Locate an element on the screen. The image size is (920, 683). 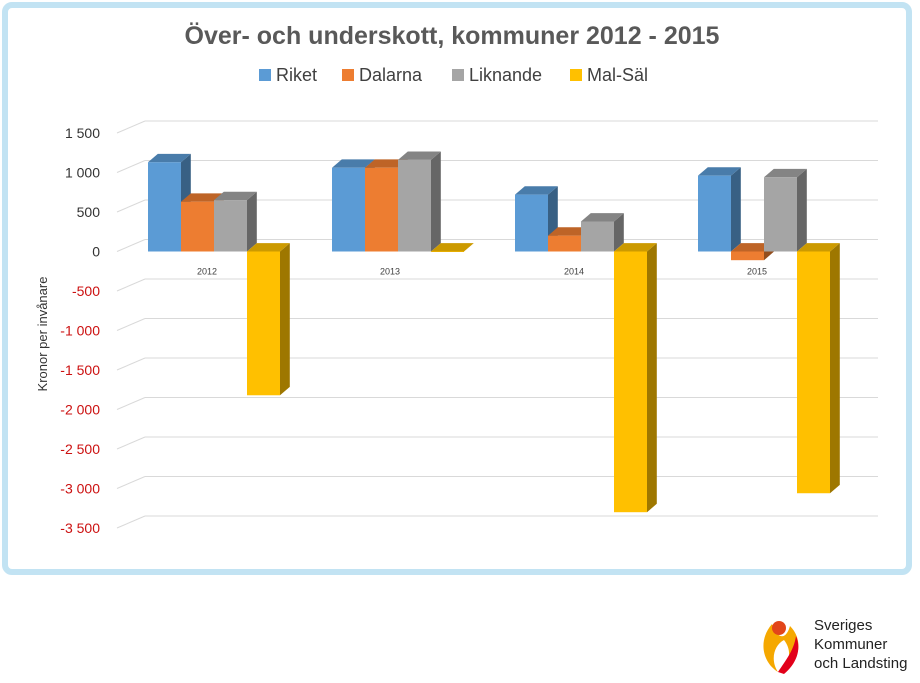
y-tick-label: -1 000 is located at coordinates (80, 331).